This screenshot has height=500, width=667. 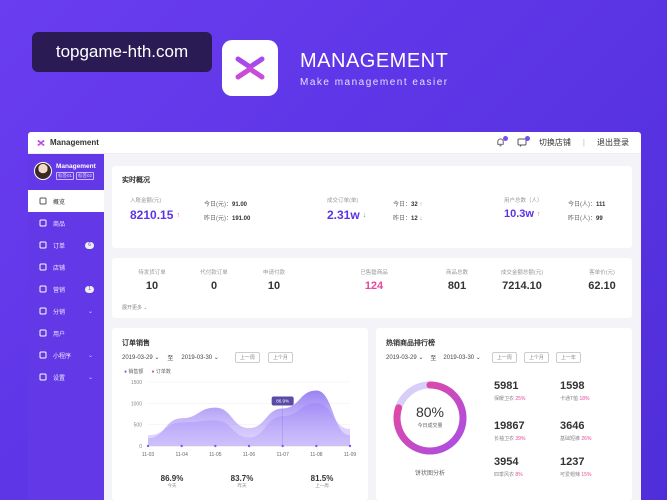 I want to click on orders-block: 成交订单(单) 2.31w ↓, so click(x=346, y=209).